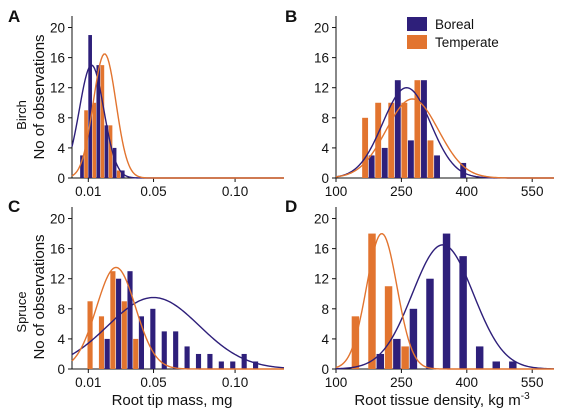 The image size is (567, 413). Describe the element at coordinates (454, 24) in the screenshot. I see `legend-label-boreal: Boreal` at that location.